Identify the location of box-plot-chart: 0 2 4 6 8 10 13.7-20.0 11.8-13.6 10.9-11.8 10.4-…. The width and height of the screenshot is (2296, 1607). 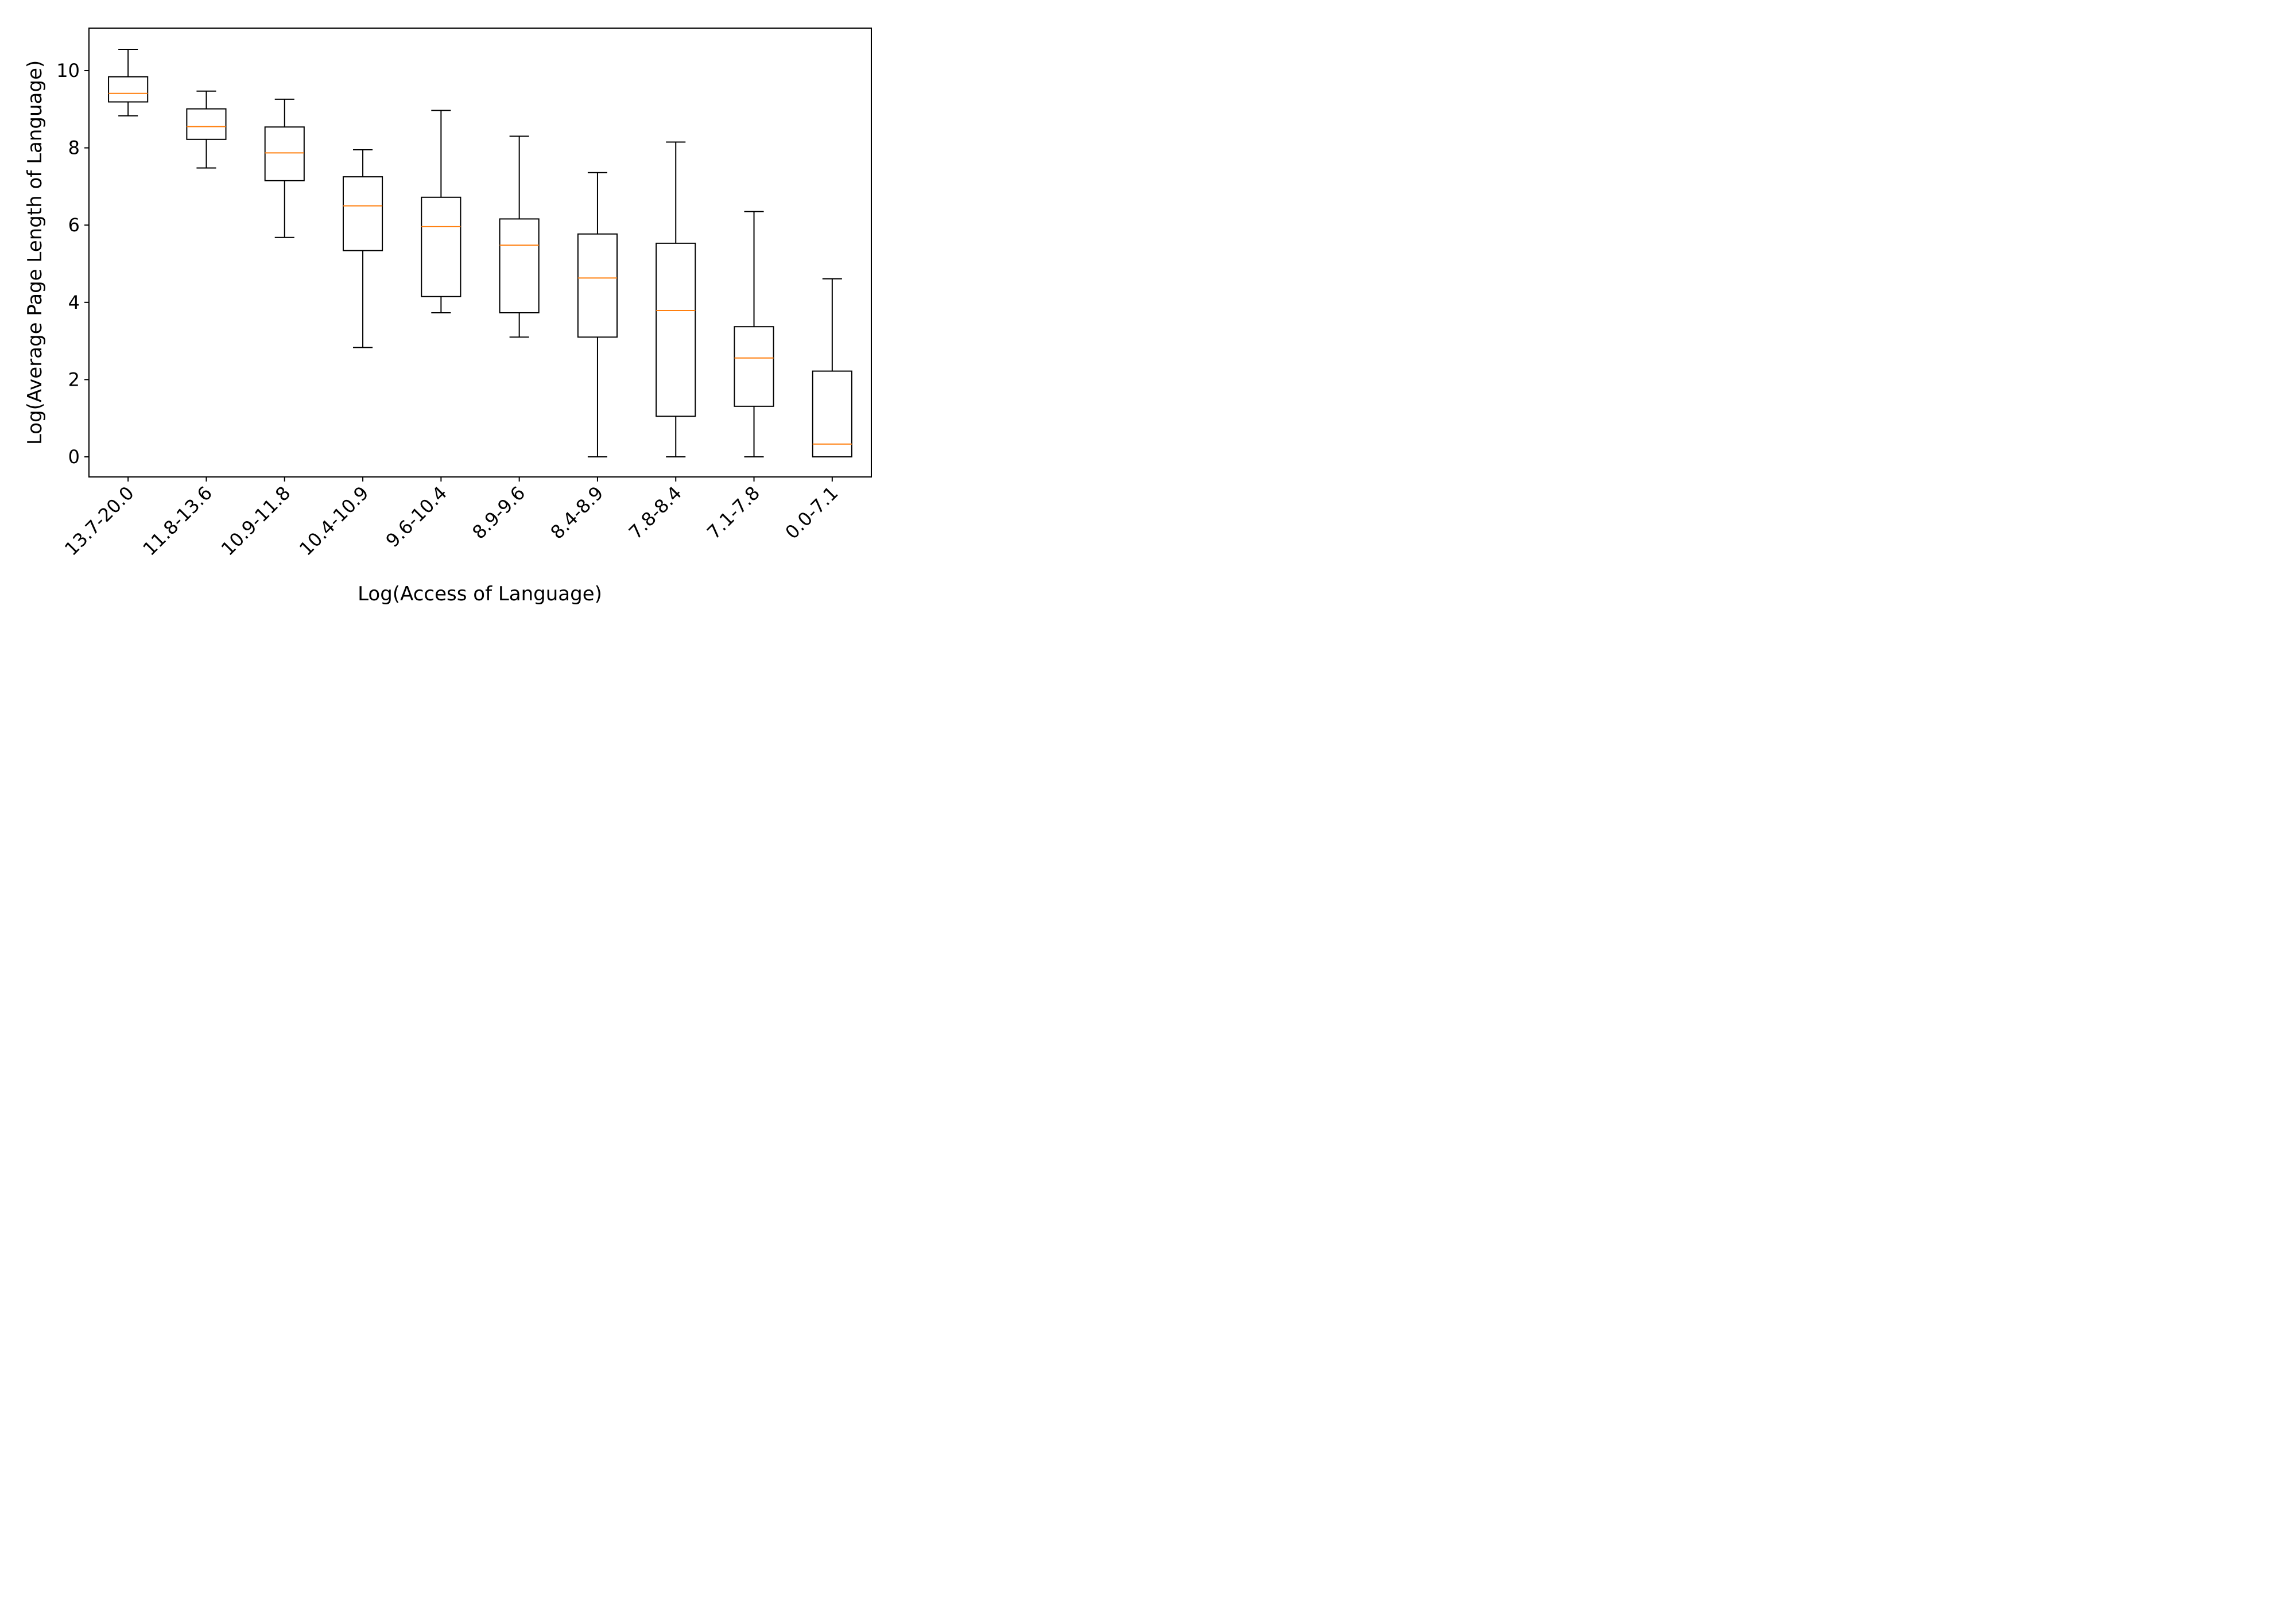
(448, 316).